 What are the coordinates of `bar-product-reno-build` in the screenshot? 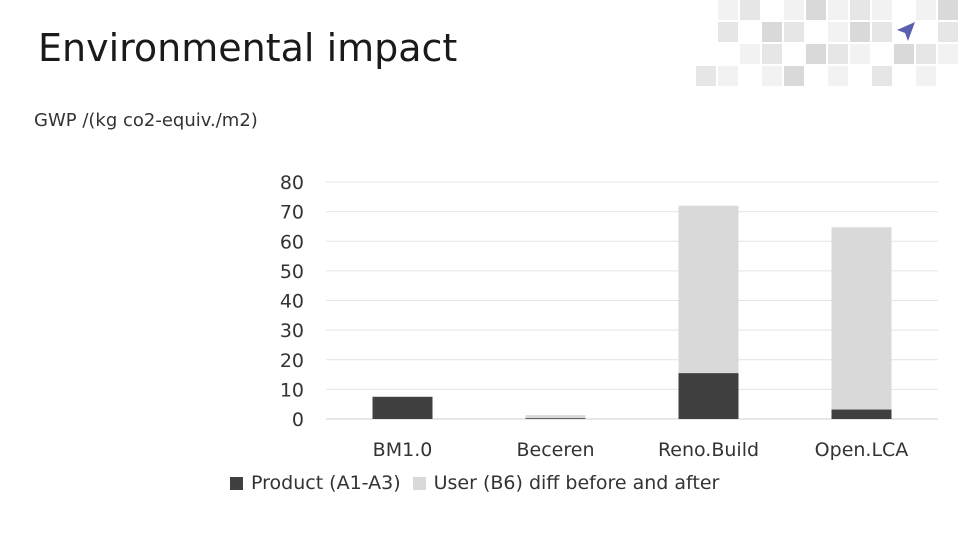 It's located at (708, 396).